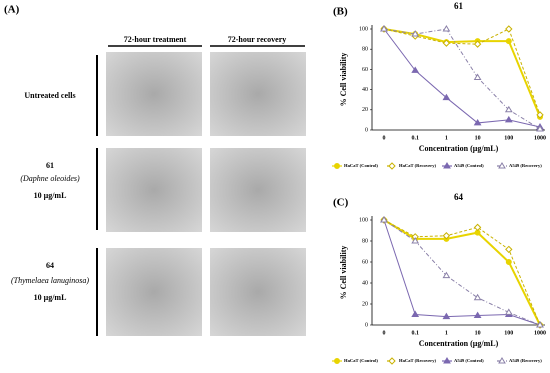  What do you see at coordinates (50, 178) in the screenshot?
I see `species: (Daphne oleoides)` at bounding box center [50, 178].